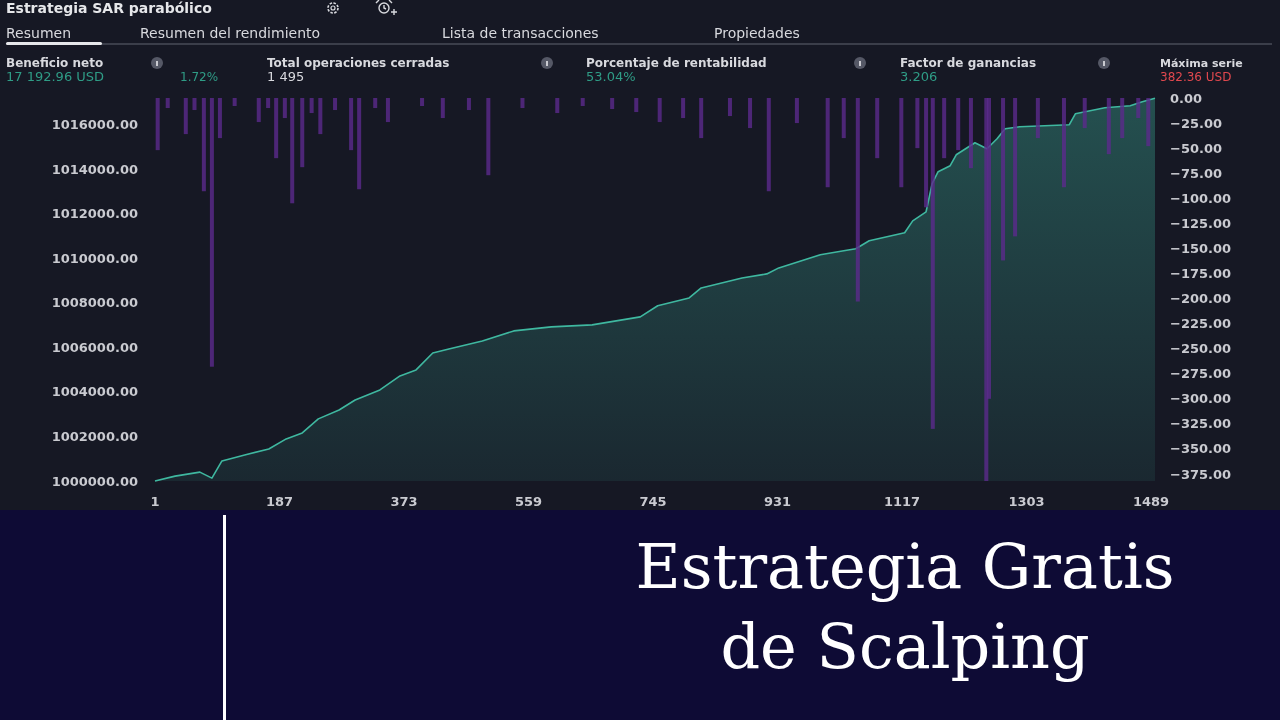 The image size is (1280, 720). What do you see at coordinates (1151, 501) in the screenshot?
I see `x-tick-label: 1489` at bounding box center [1151, 501].